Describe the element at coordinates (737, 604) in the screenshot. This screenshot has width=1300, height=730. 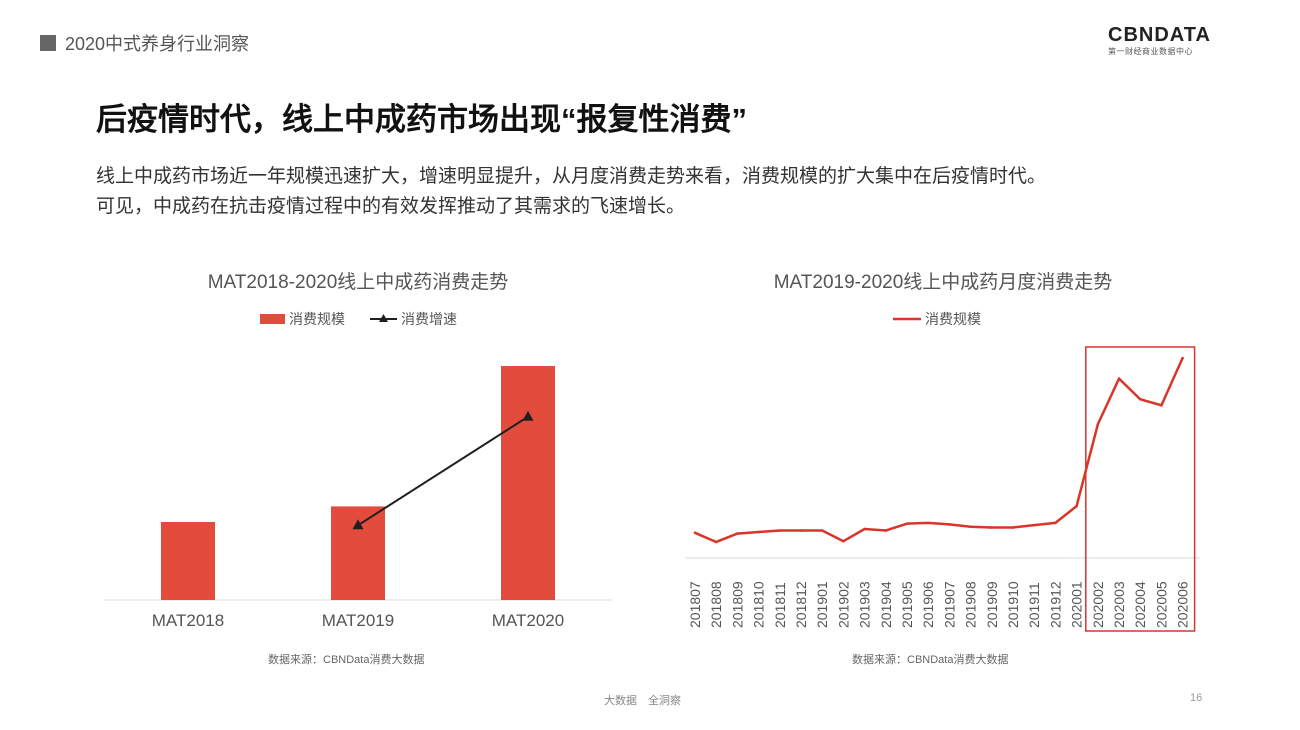
I see `tick-label-201809: 201809` at that location.